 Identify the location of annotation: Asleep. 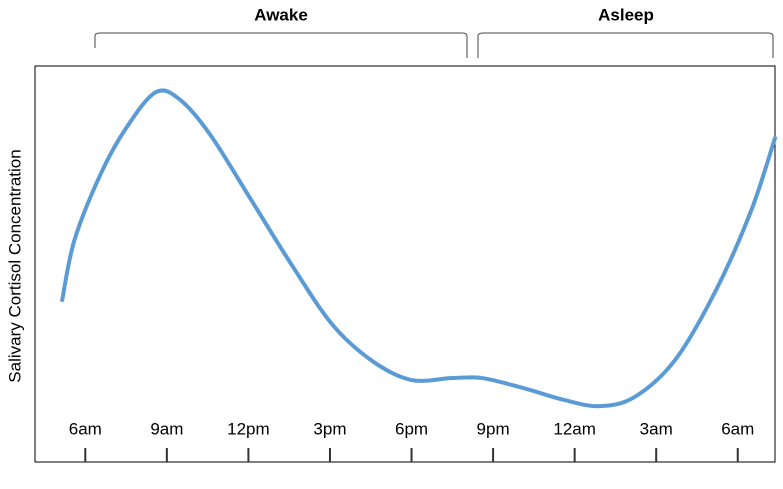
(626, 14).